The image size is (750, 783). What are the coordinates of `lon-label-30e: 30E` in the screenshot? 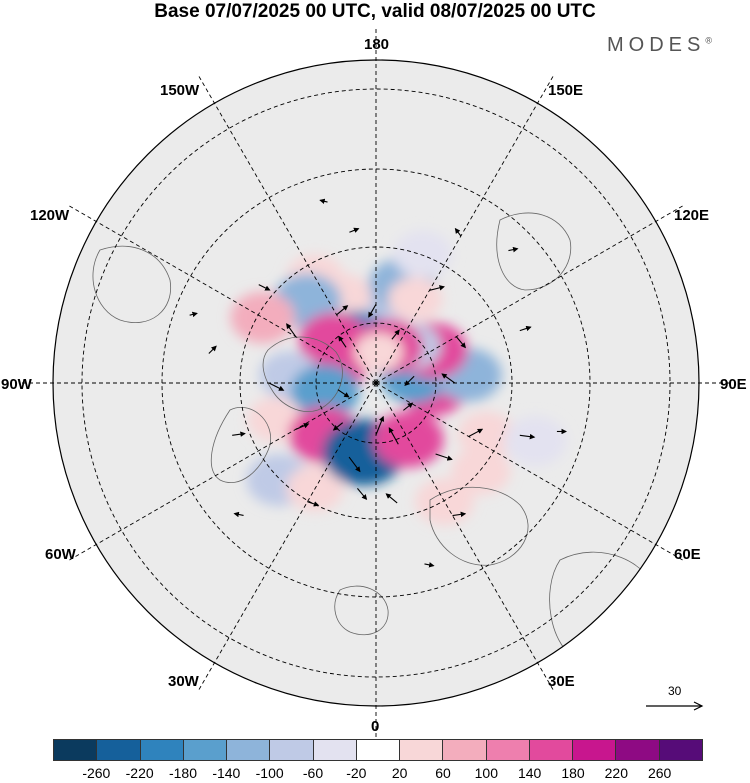 It's located at (561, 681).